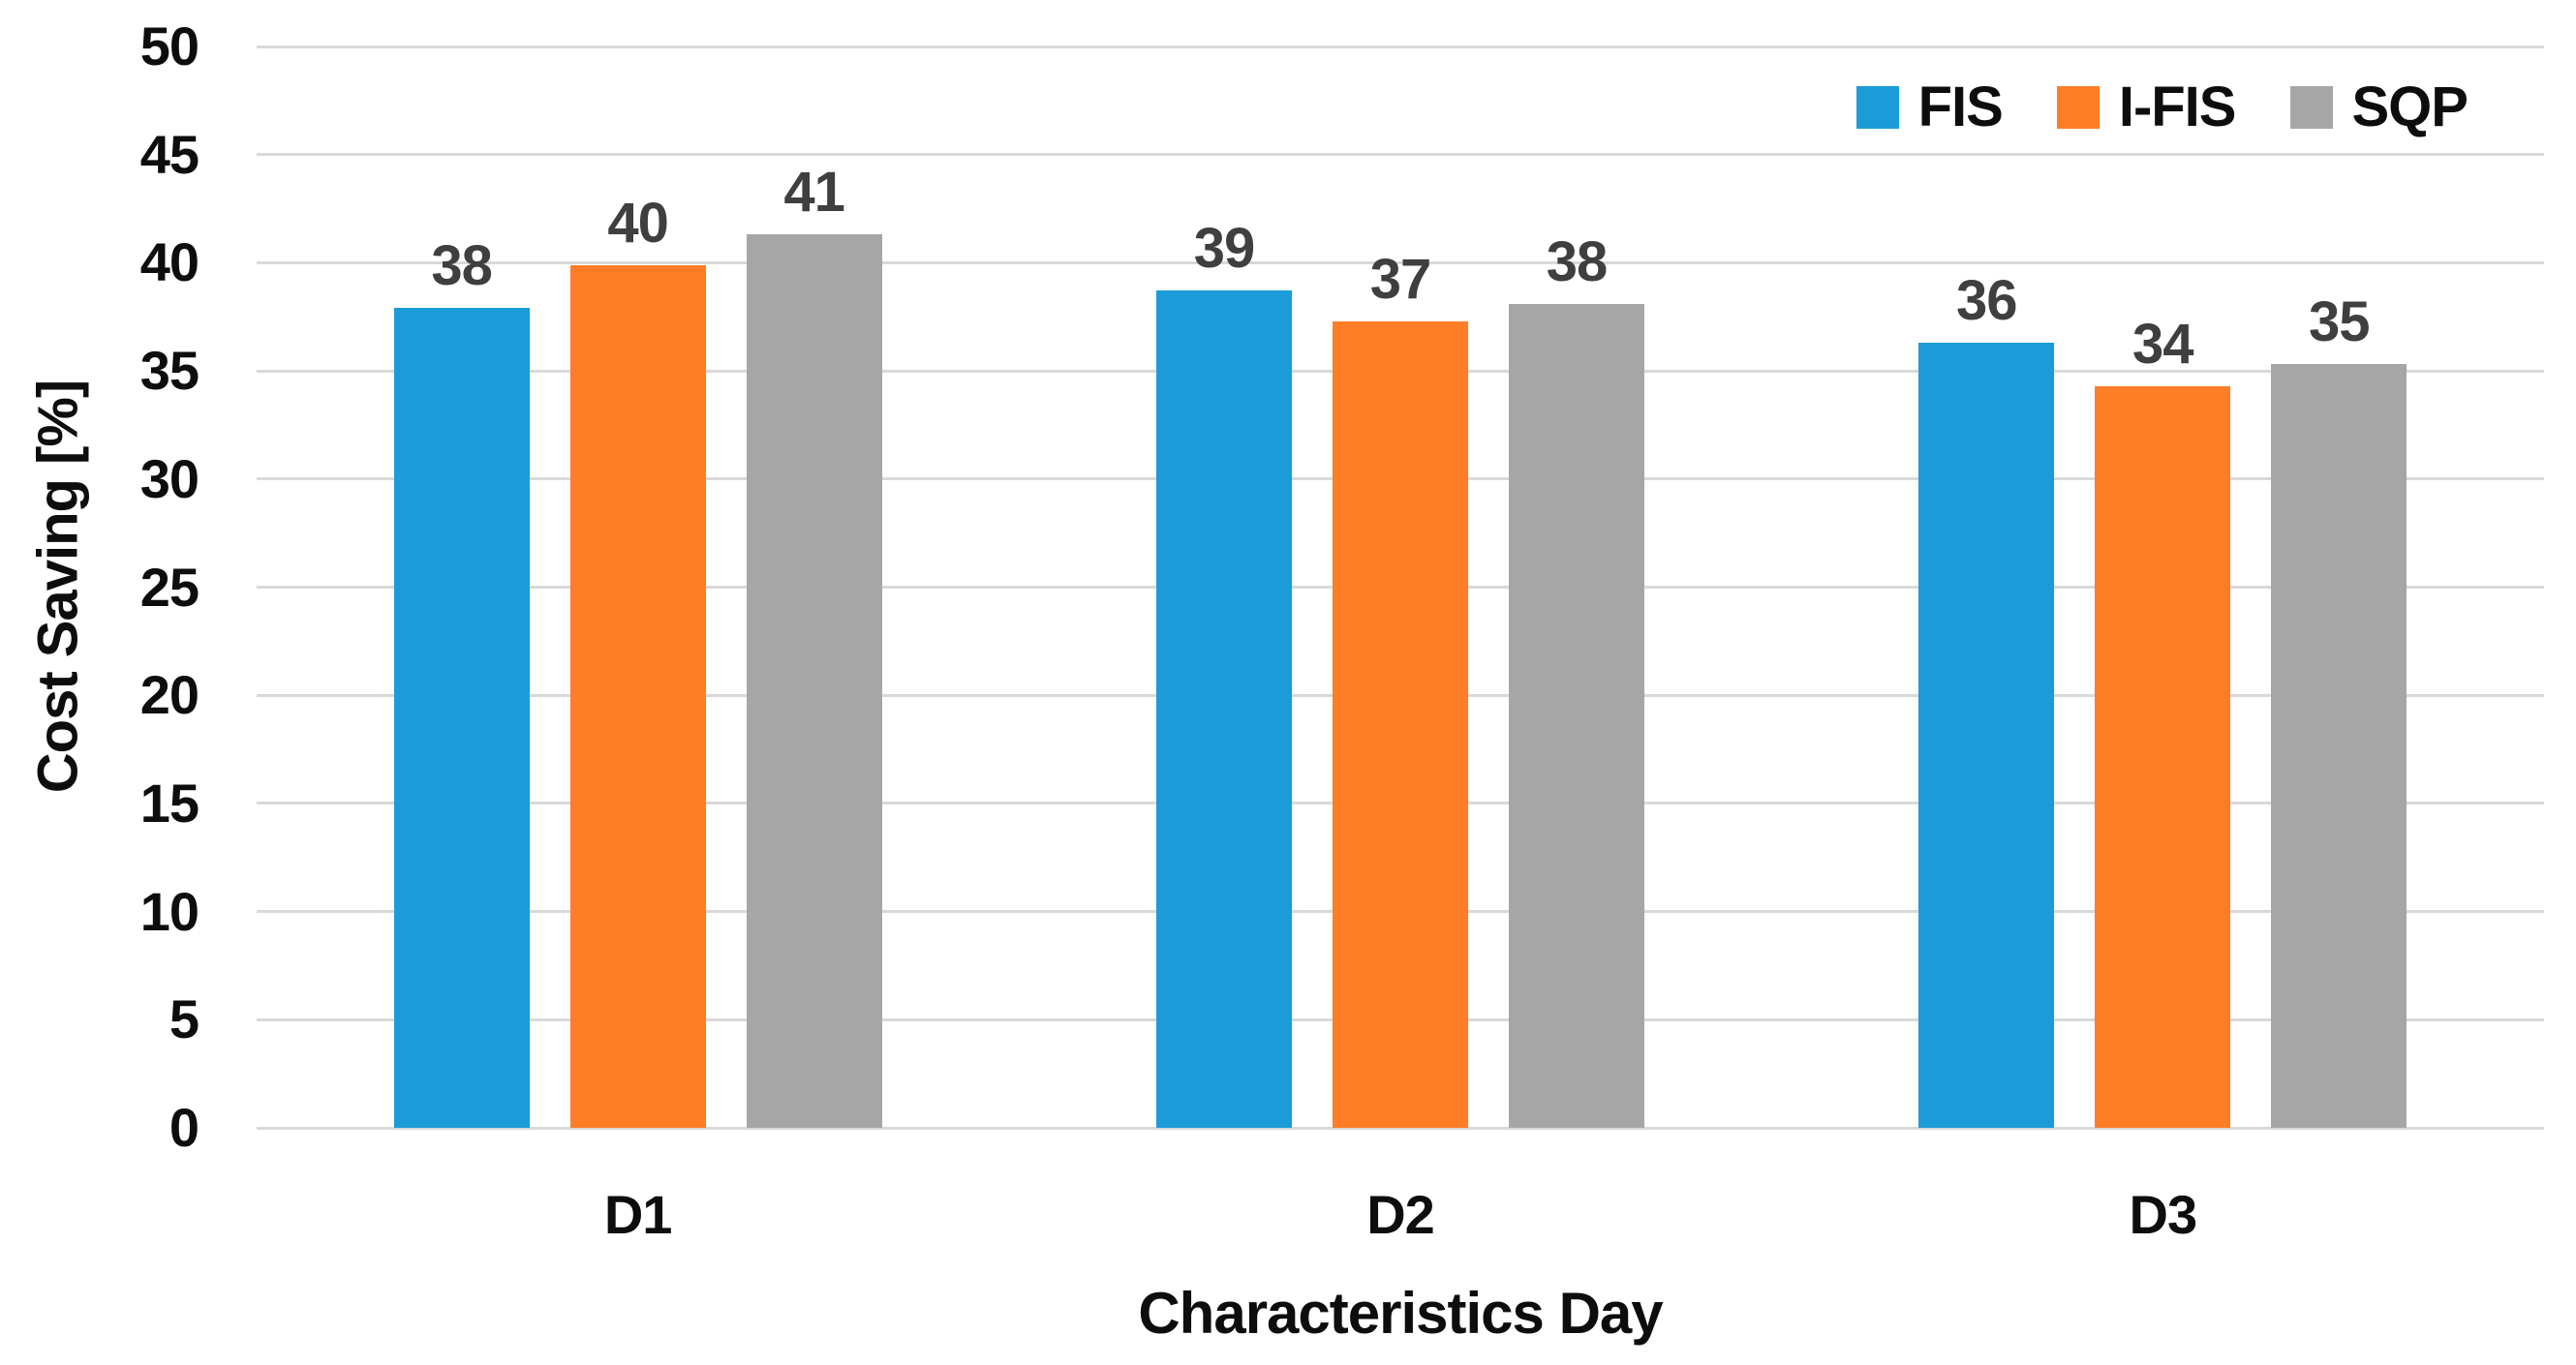 This screenshot has height=1365, width=2576. What do you see at coordinates (2339, 711) in the screenshot?
I see `bar-d3-sqp: 35` at bounding box center [2339, 711].